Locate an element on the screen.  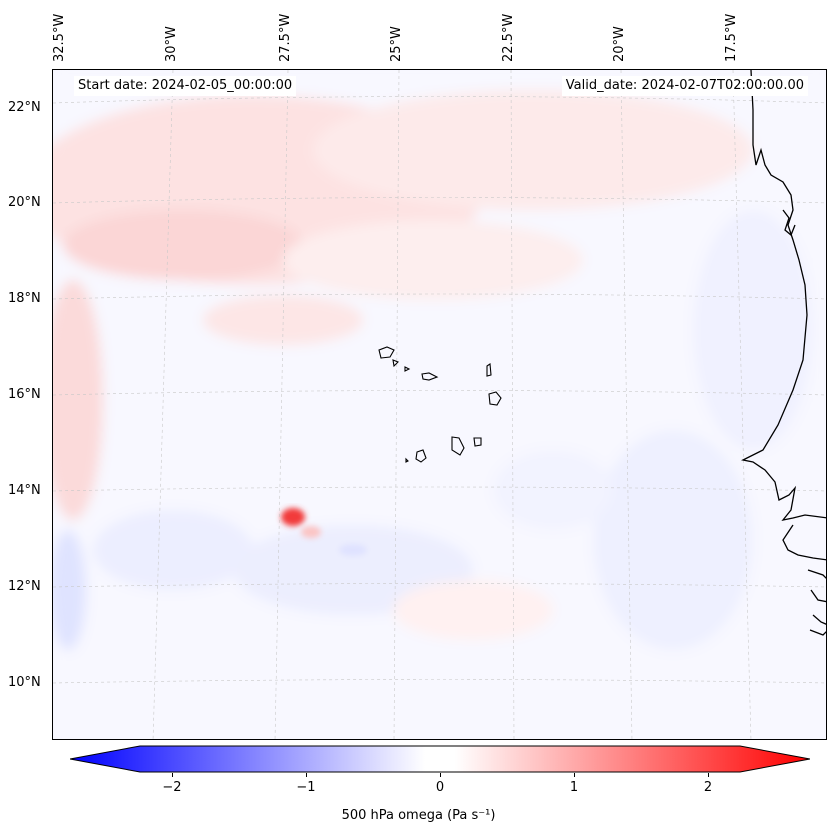
africa-coastline is located at coordinates (783, 353).